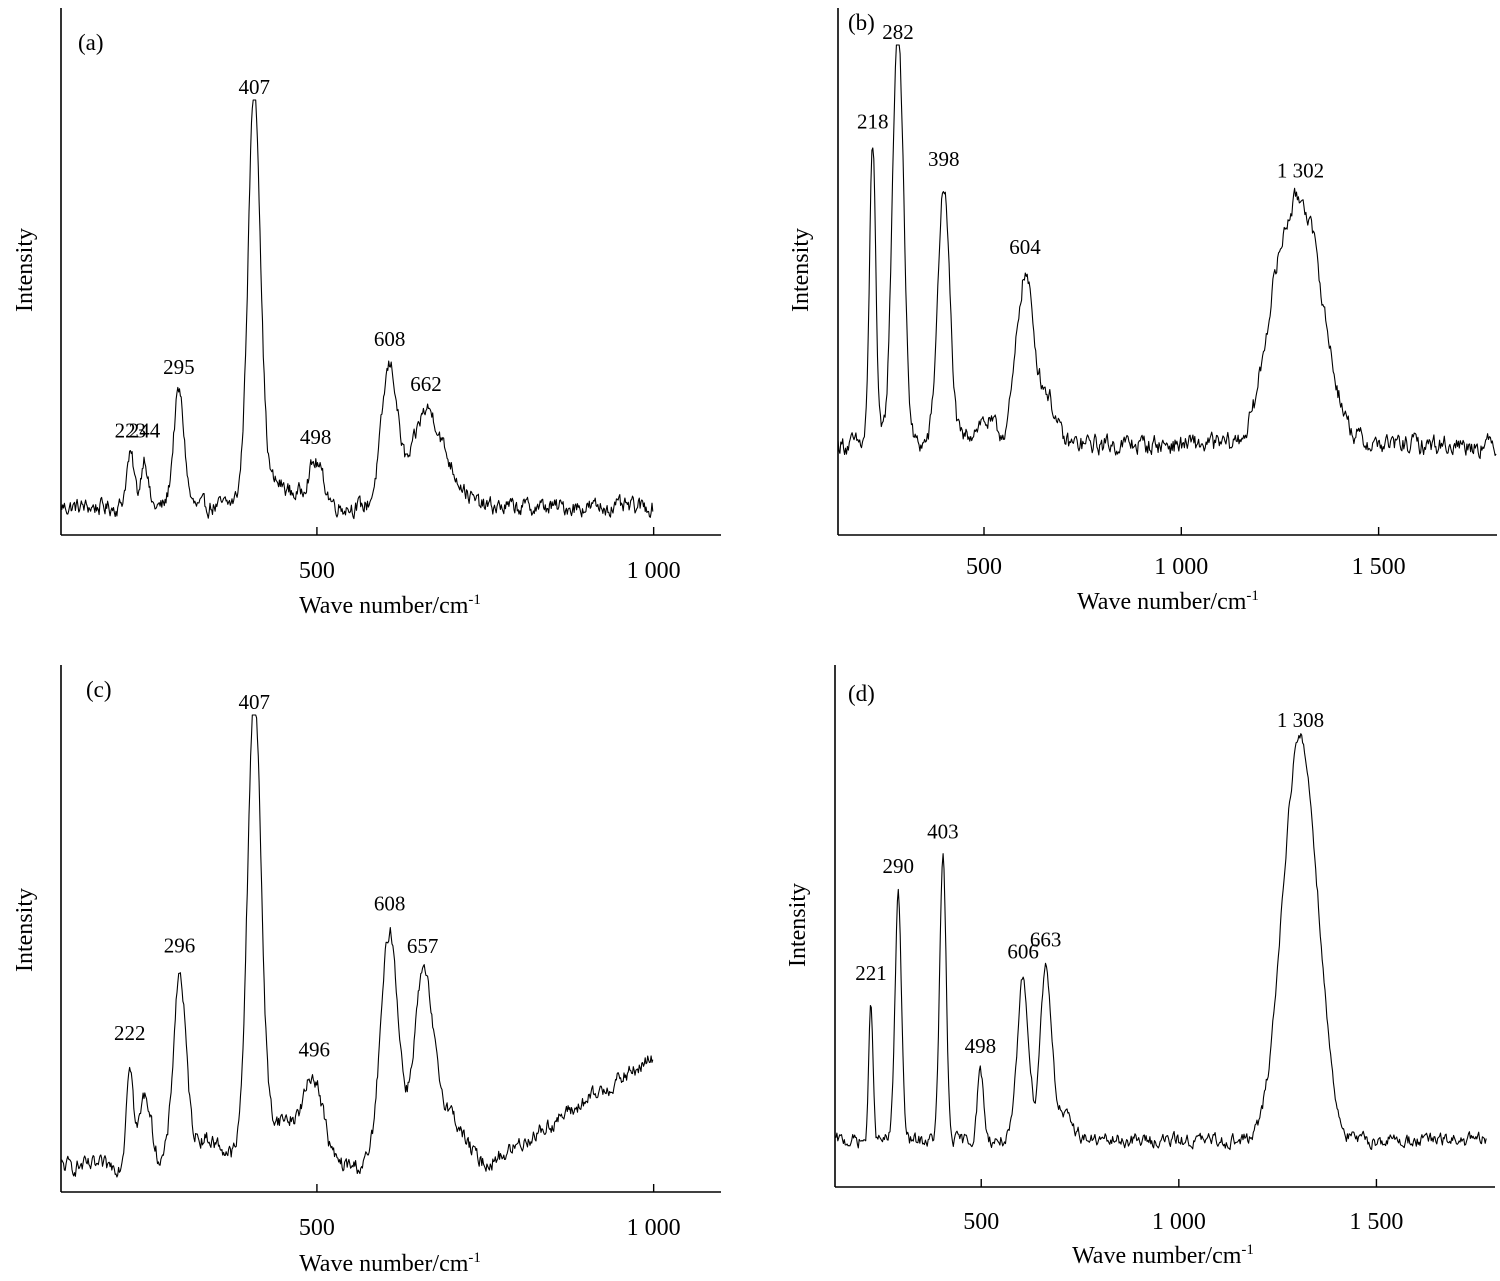 This screenshot has width=1500, height=1281. I want to click on panel-c-x-label: Wave number/cm-1, so click(390, 1263).